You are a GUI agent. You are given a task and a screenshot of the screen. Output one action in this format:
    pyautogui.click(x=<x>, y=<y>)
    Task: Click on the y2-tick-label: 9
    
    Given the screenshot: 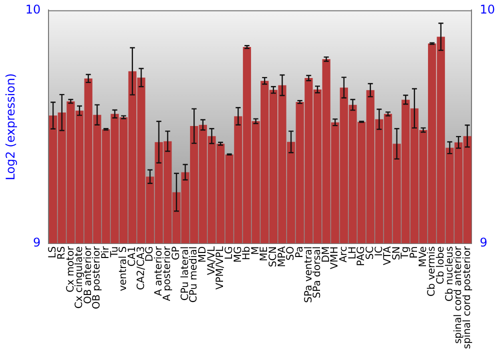 What is the action you would take?
    pyautogui.click(x=484, y=242)
    